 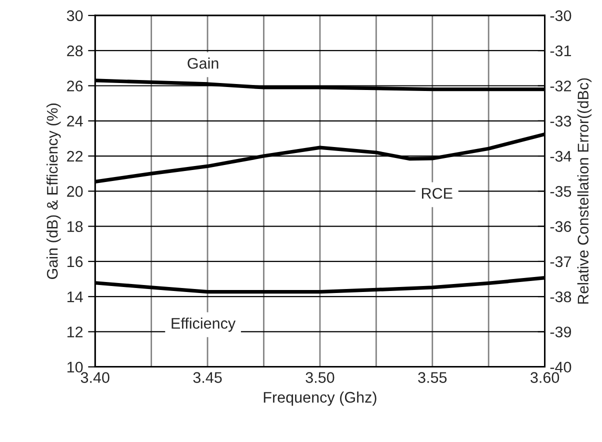 What do you see at coordinates (203, 63) in the screenshot?
I see `series-label: Gain` at bounding box center [203, 63].